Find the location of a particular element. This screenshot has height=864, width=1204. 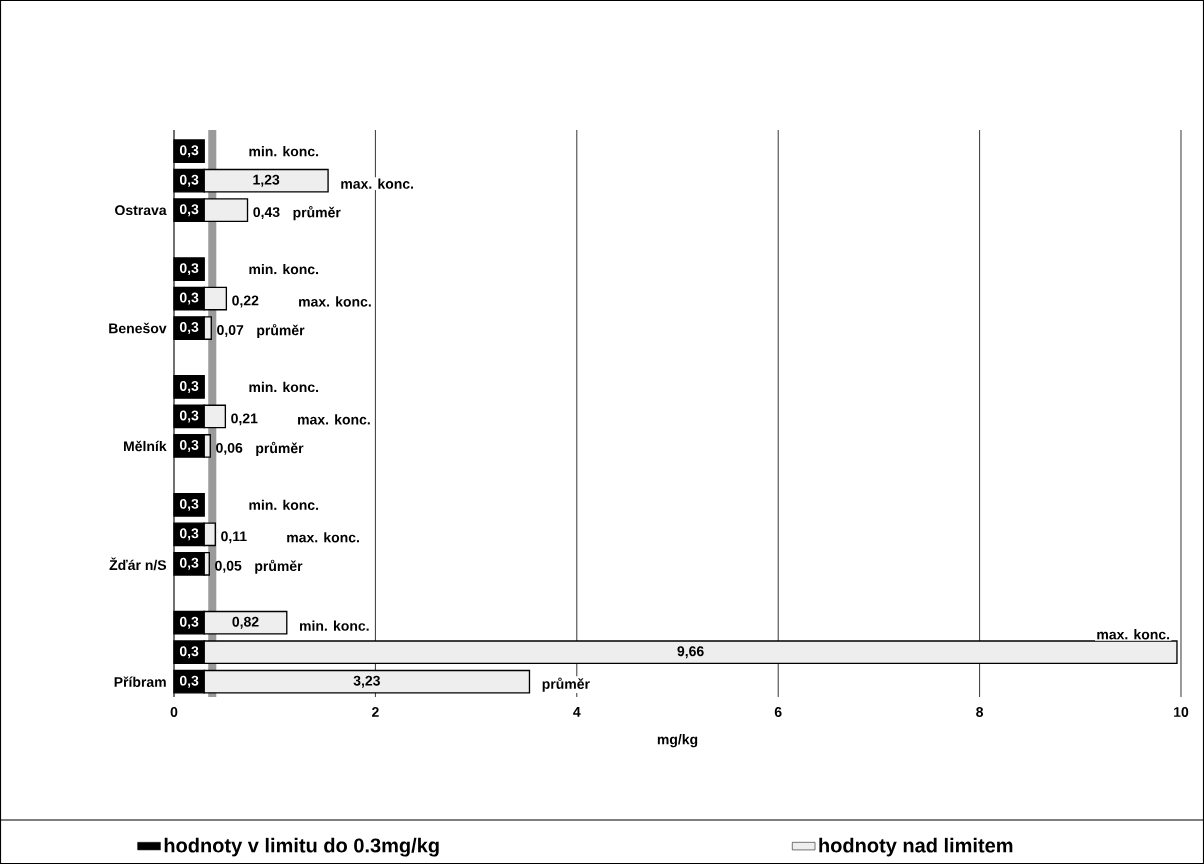

x-tick-label: 8 is located at coordinates (980, 712).